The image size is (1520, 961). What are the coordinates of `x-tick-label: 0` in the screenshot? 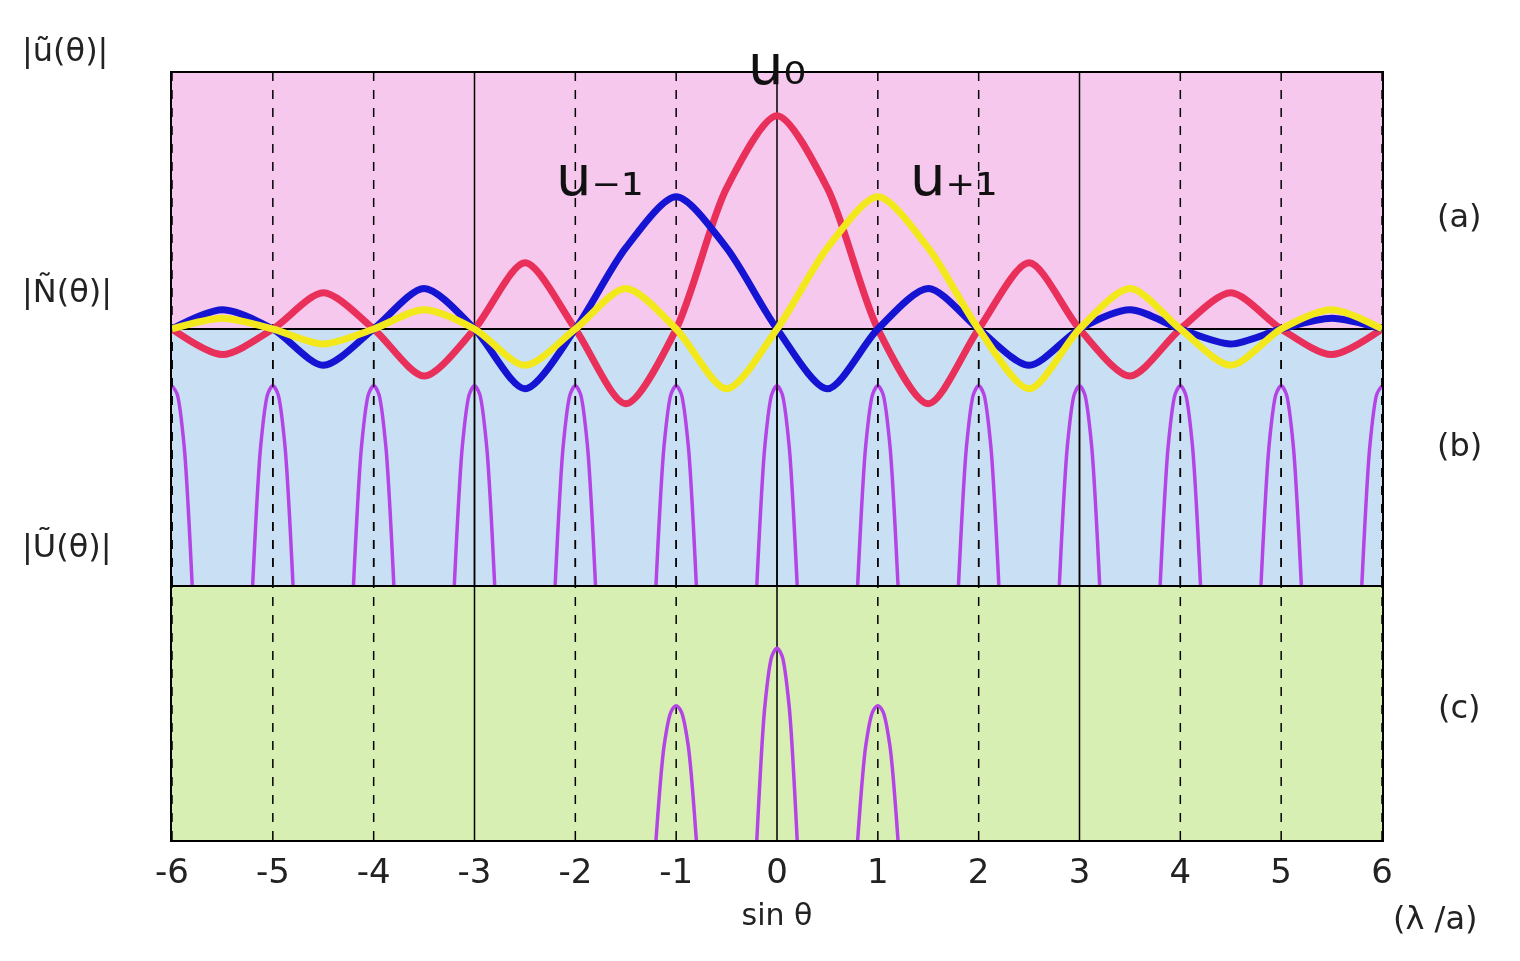 It's located at (777, 870).